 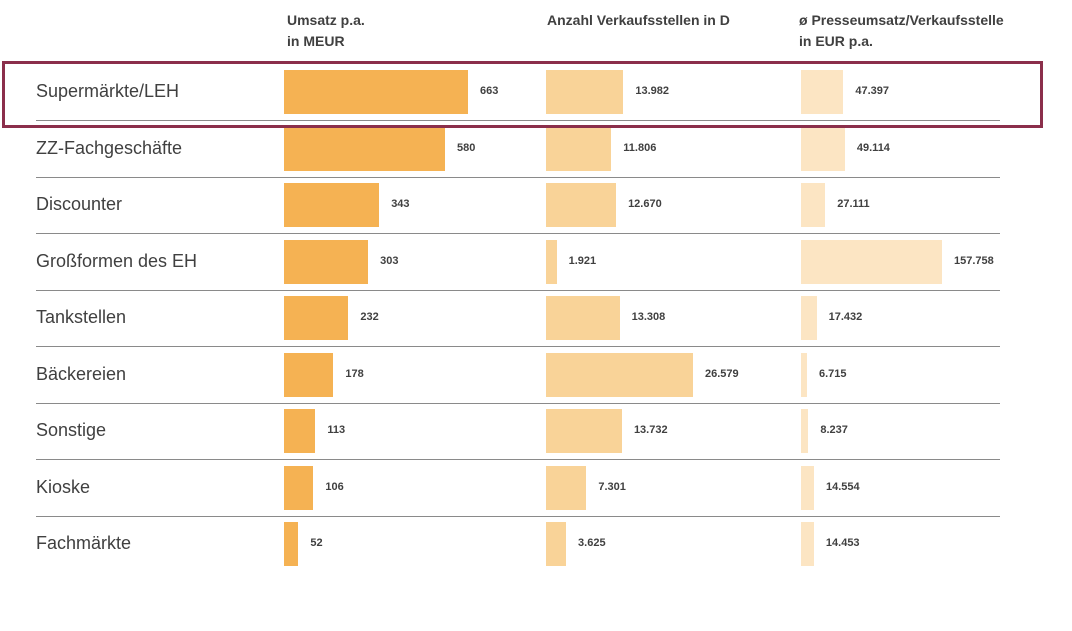 What do you see at coordinates (81, 373) in the screenshot?
I see `category-label: Bäckereien` at bounding box center [81, 373].